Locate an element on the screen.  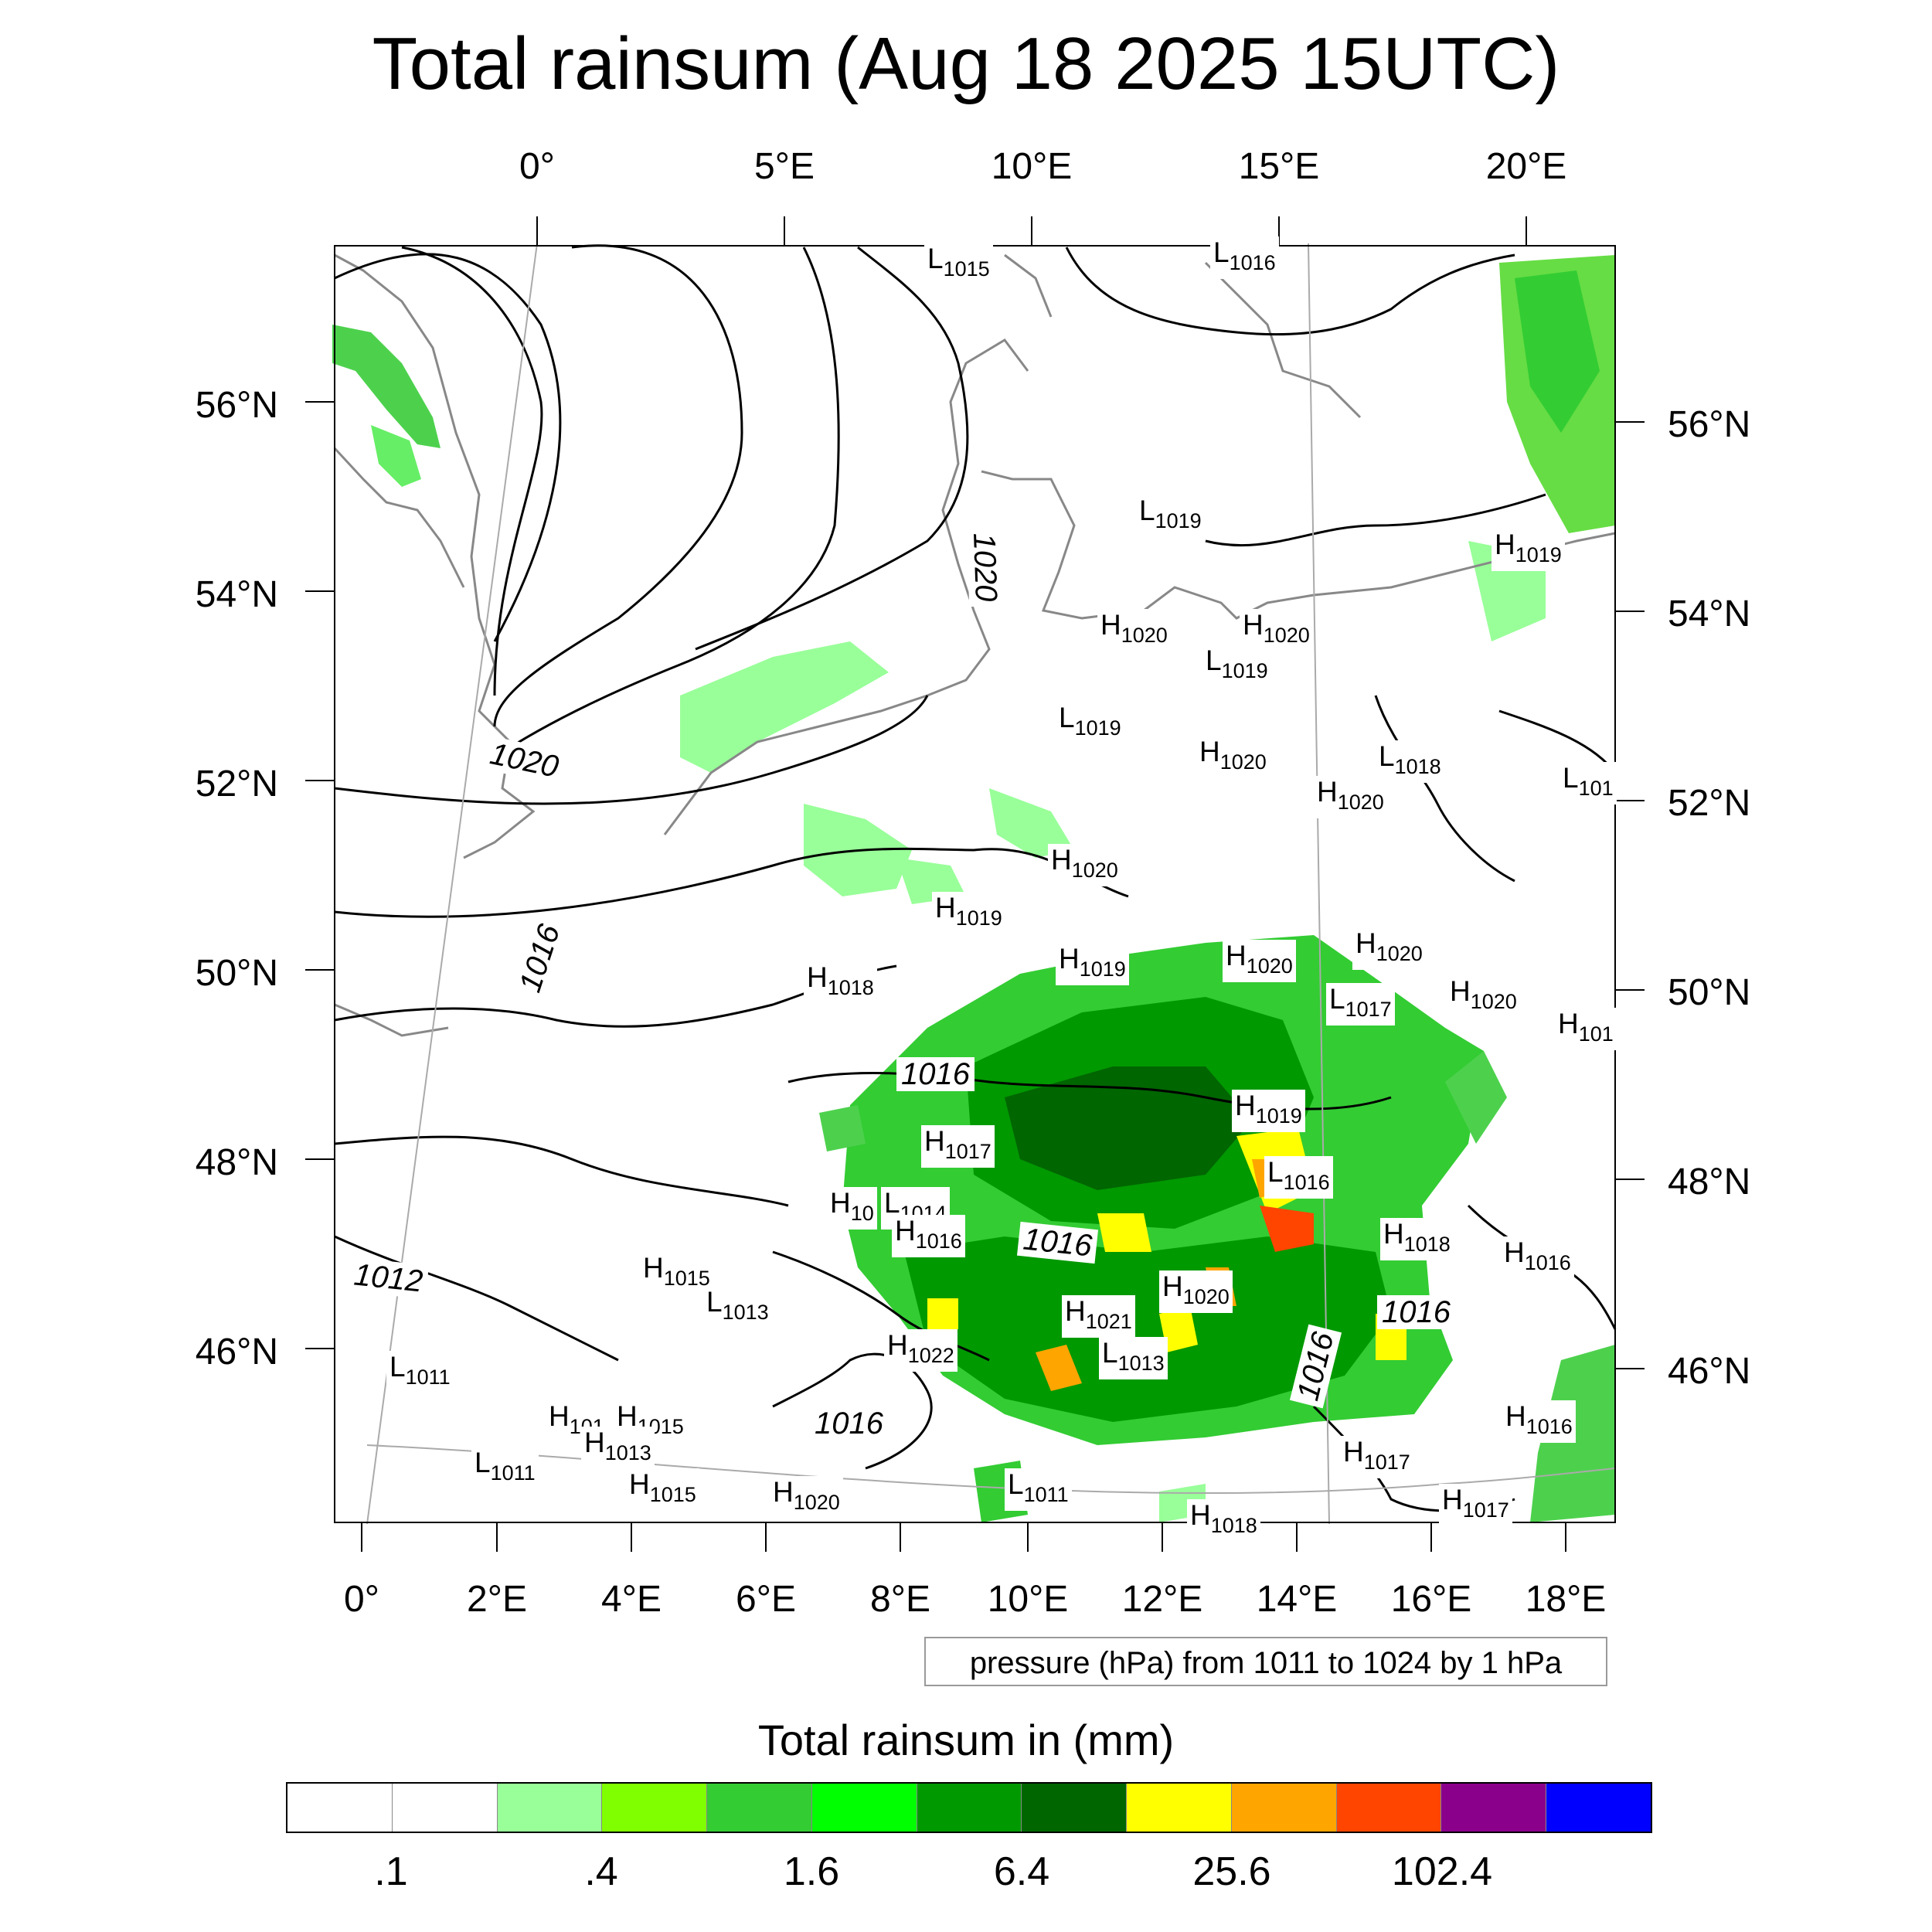
colorbar-tick-label: 25.6 is located at coordinates (1232, 1871).